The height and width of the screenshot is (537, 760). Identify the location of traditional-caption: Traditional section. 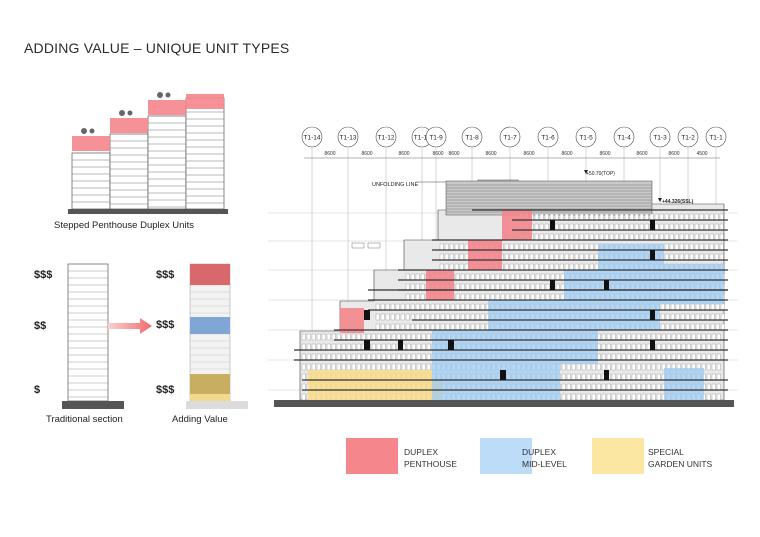
(84, 419).